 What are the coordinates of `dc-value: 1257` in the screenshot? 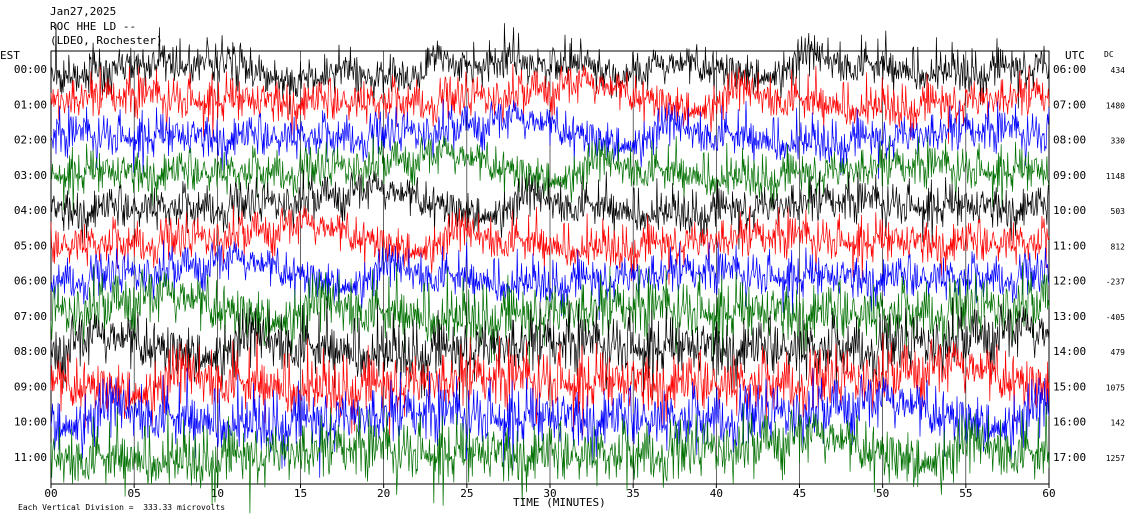 It's located at (1115, 458).